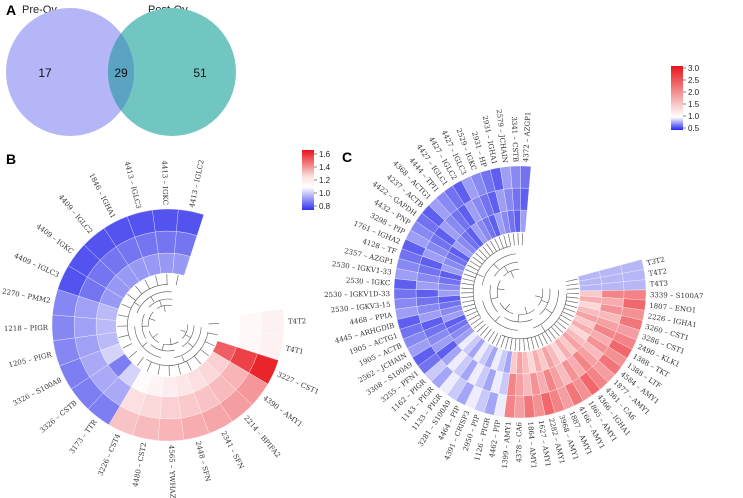 This screenshot has width=743, height=498. I want to click on heatmap-b-label: 4413 – IGLC3, so click(133, 185).